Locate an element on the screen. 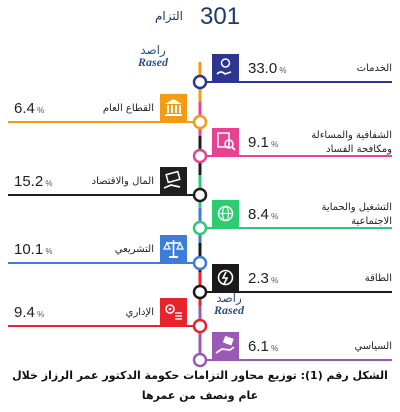 The width and height of the screenshot is (400, 412). figure-caption-line2: عام ونصف من عمرها is located at coordinates (200, 395).